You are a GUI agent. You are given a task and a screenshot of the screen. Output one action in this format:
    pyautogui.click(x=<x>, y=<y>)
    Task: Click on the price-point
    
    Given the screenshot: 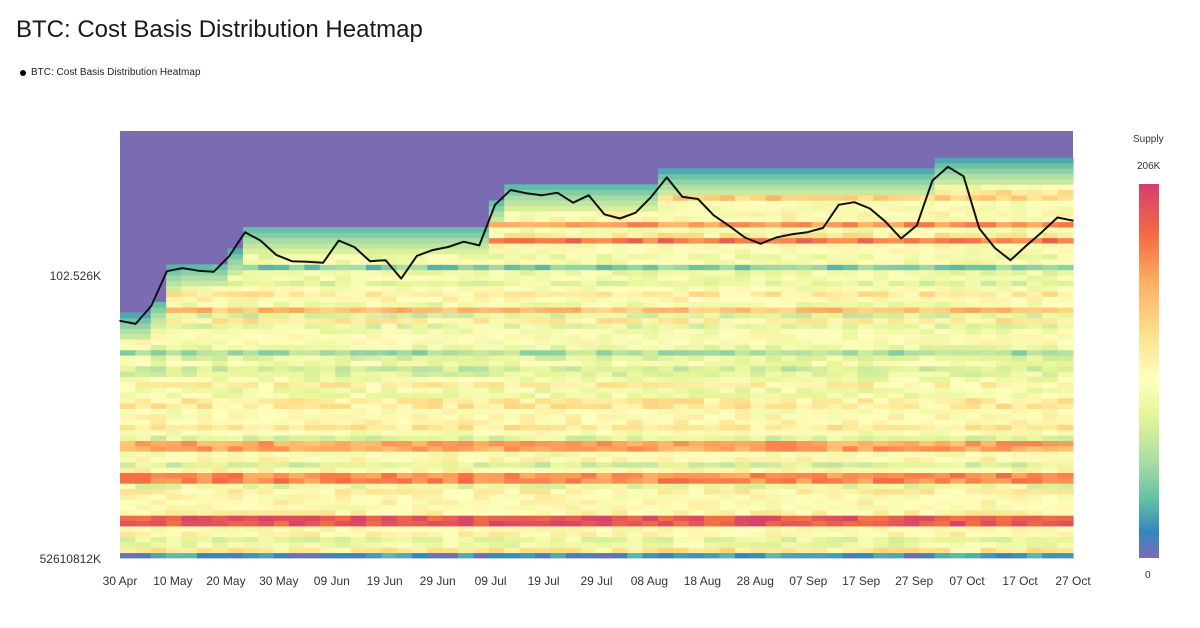 What is the action you would take?
    pyautogui.click(x=385, y=260)
    